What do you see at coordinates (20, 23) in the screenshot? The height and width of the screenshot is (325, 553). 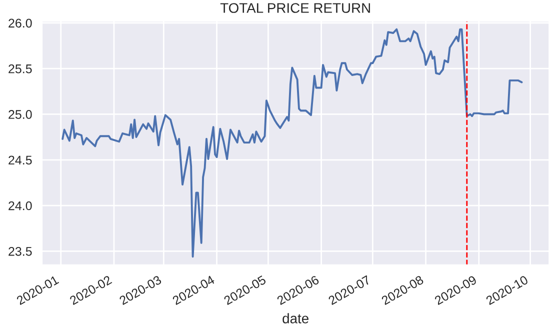 I see `y-tick-label: 26.0` at bounding box center [20, 23].